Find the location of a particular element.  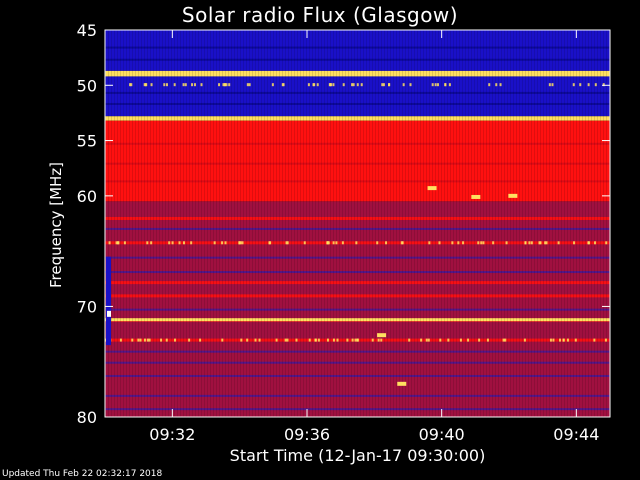

edge-artifact-dot is located at coordinates (109, 313).